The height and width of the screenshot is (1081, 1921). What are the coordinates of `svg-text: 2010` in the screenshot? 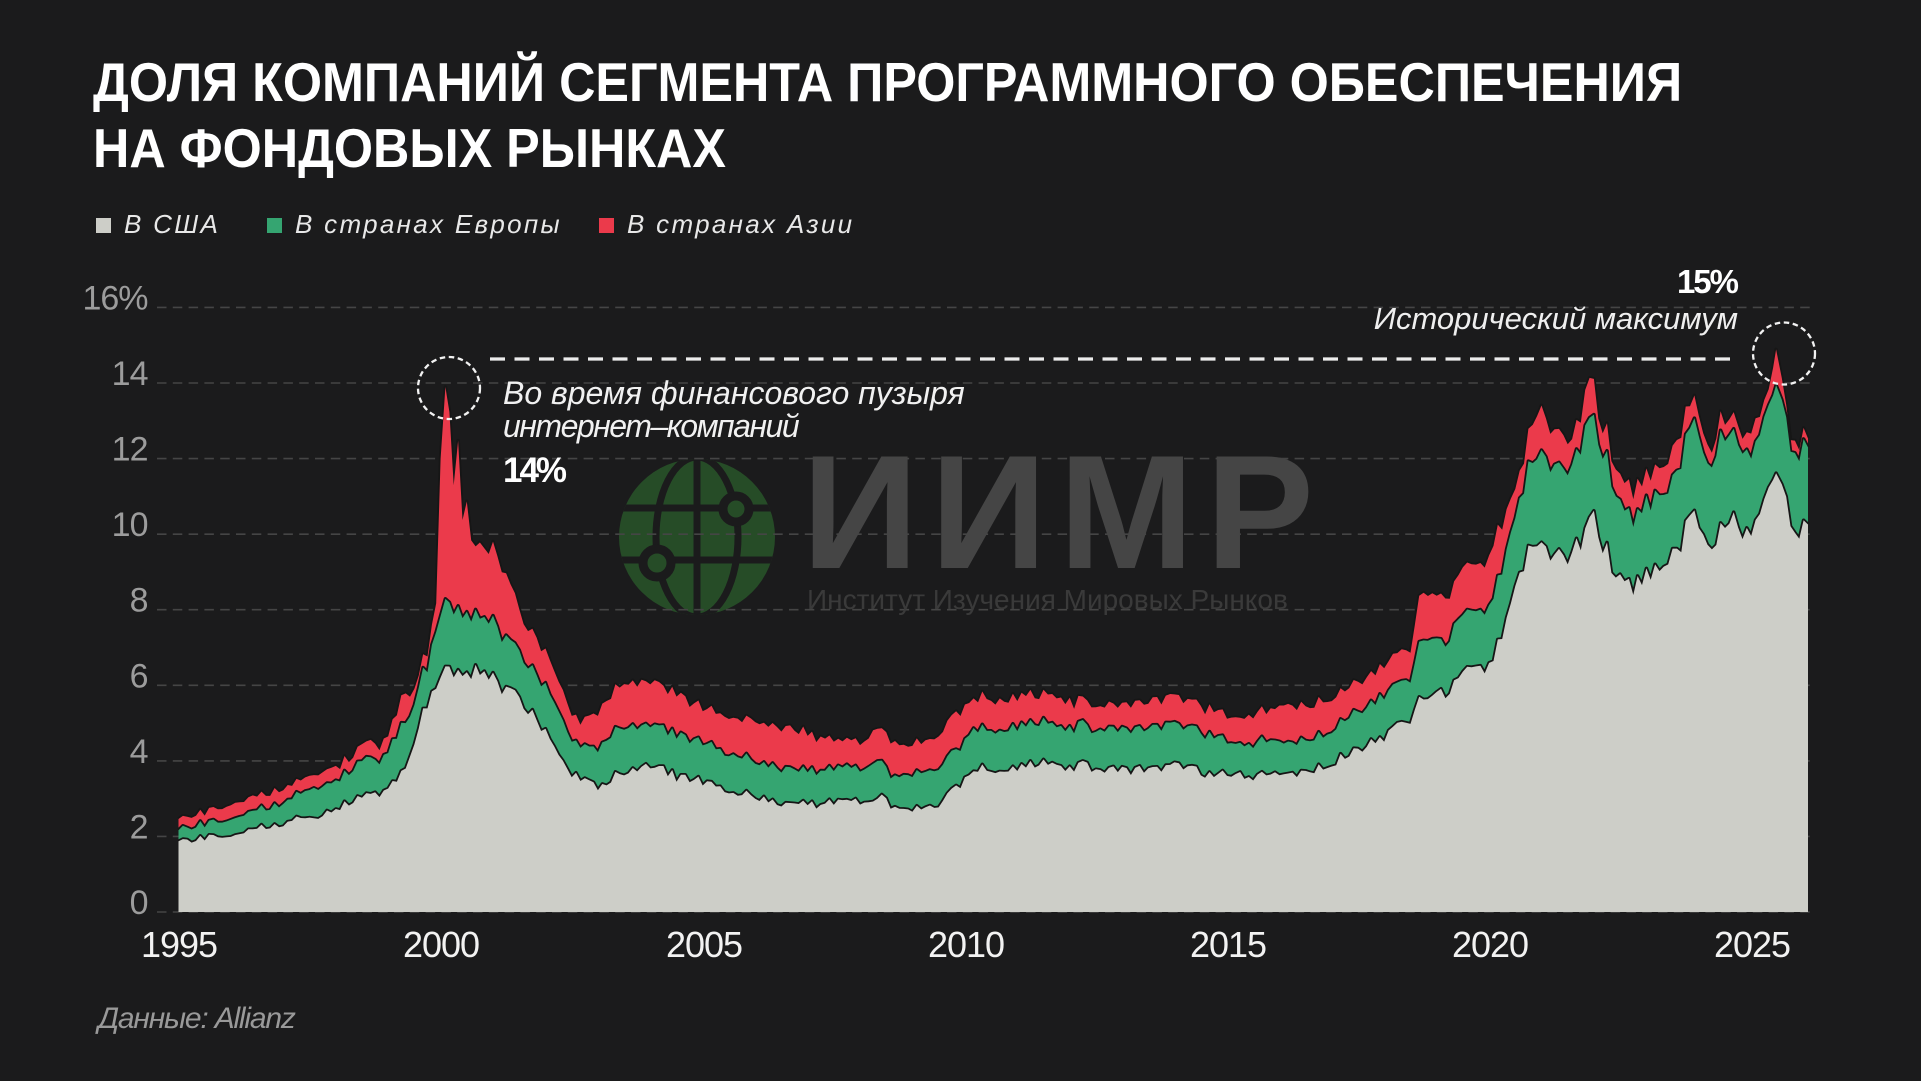 It's located at (966, 944).